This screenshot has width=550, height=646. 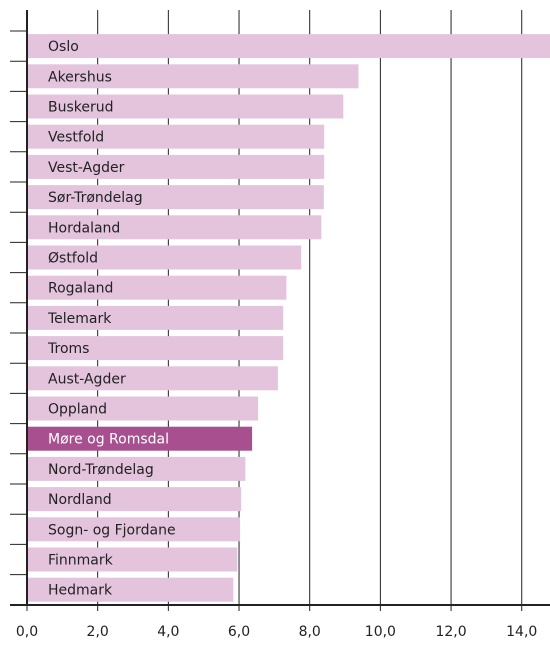 I want to click on bar-label: Buskerud, so click(x=81, y=108).